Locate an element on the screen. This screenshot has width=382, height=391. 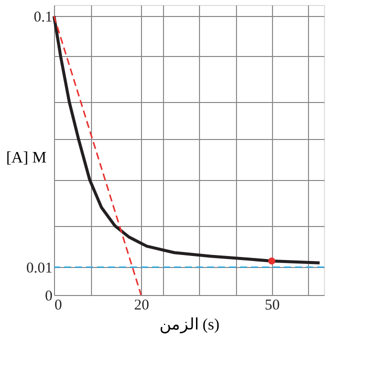
y-tick-label: 0.01 is located at coordinates (39, 268).